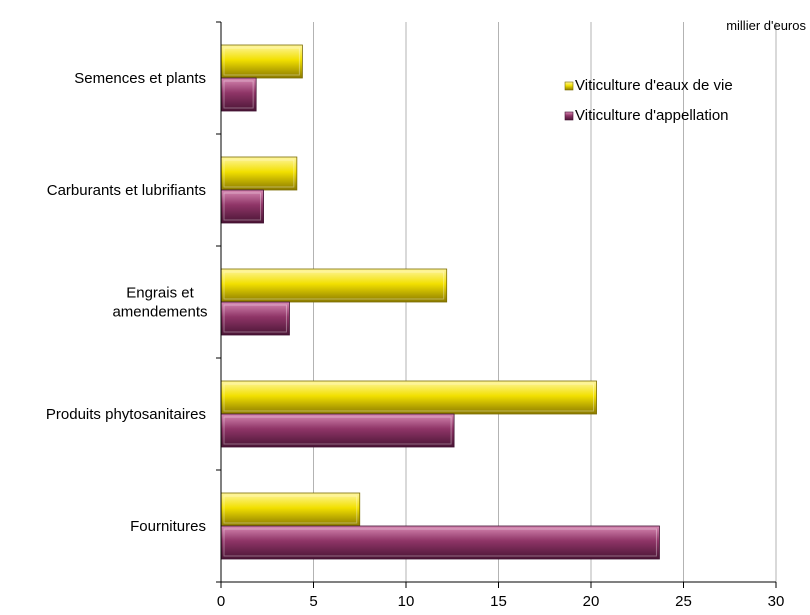  Describe the element at coordinates (776, 601) in the screenshot. I see `x-tick-label: 30` at that location.